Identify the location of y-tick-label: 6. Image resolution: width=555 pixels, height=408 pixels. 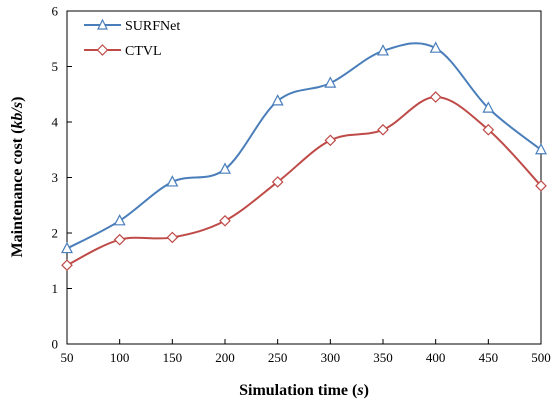
(55, 11).